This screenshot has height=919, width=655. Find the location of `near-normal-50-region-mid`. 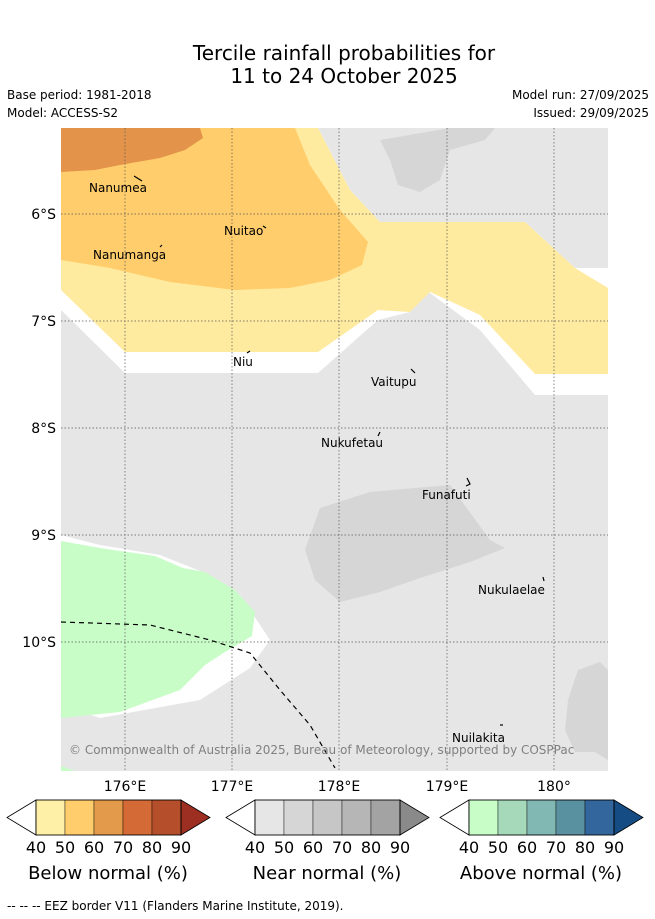

near-normal-50-region-mid is located at coordinates (405, 543).